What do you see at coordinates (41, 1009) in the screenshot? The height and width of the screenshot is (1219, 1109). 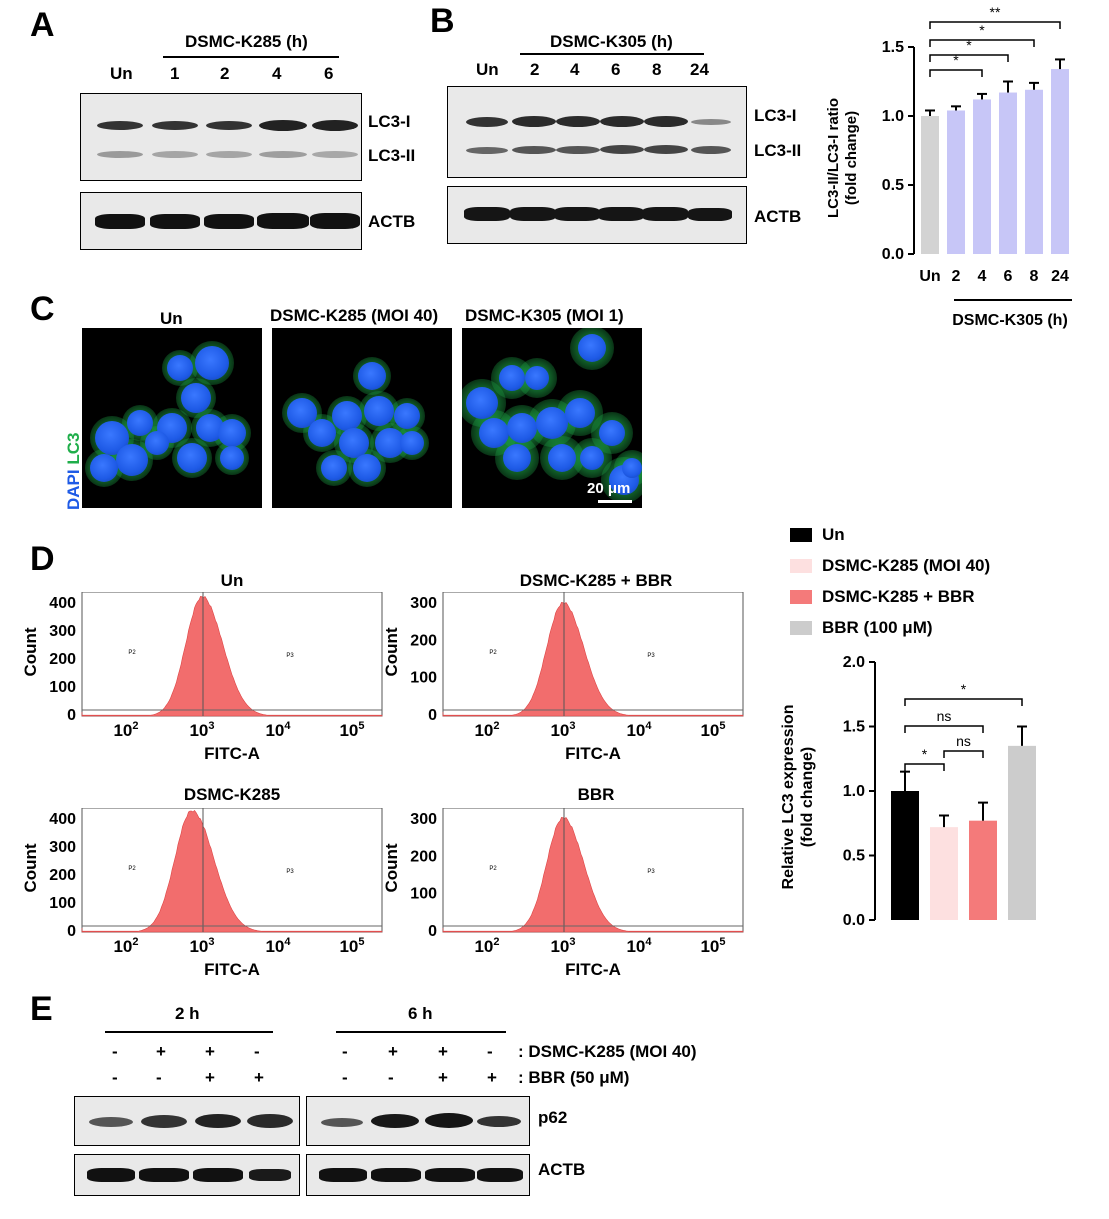 I see `panel-label-e: E` at bounding box center [41, 1009].